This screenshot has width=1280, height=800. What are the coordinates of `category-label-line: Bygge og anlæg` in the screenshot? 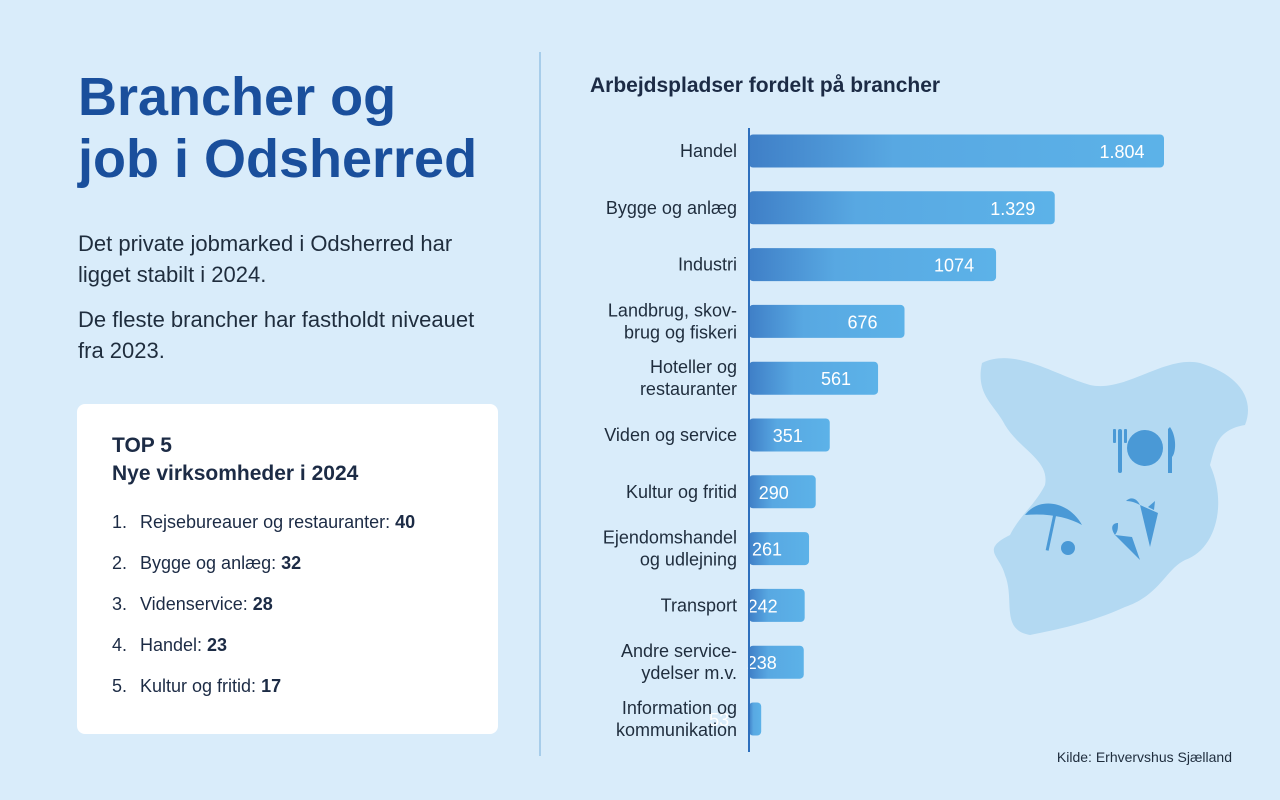 It's located at (671, 208).